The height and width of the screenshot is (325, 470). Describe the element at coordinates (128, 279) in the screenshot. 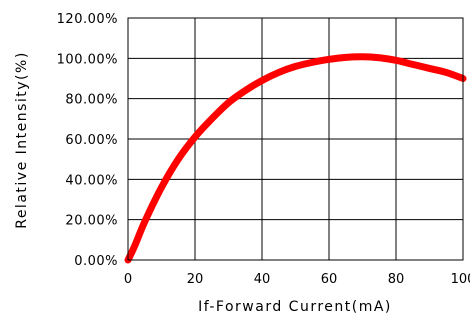

I see `x-tick-label: 0` at that location.